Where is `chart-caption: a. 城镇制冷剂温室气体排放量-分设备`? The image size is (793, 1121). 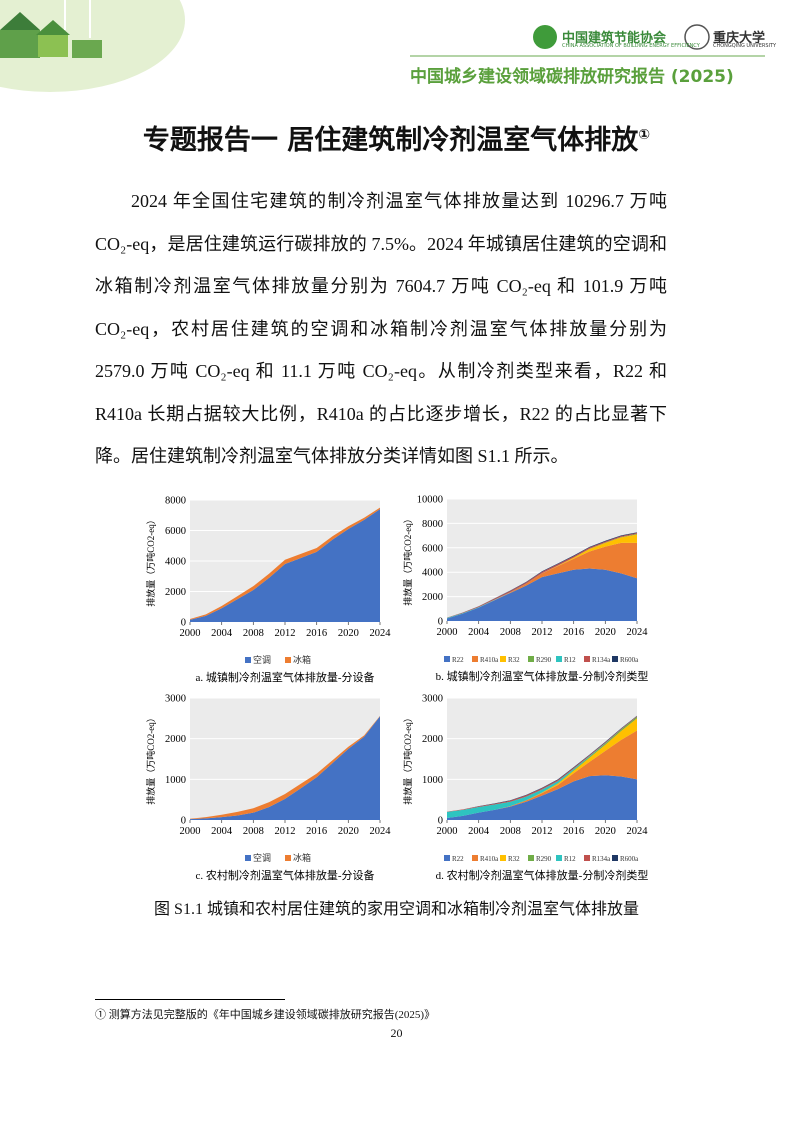
chart-caption: a. 城镇制冷剂温室气体排放量-分设备 is located at coordinates (284, 677).